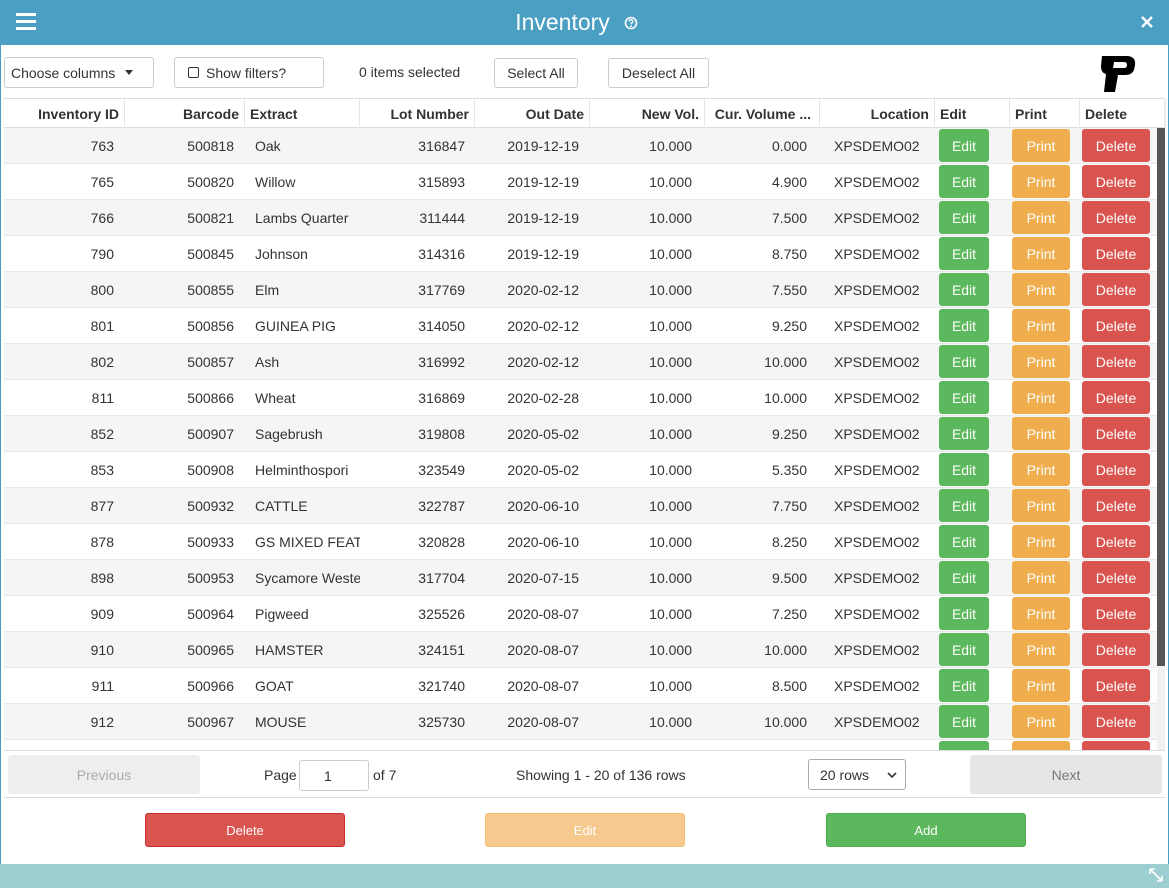 The height and width of the screenshot is (888, 1169). Describe the element at coordinates (26, 22) in the screenshot. I see `menu-icon` at that location.